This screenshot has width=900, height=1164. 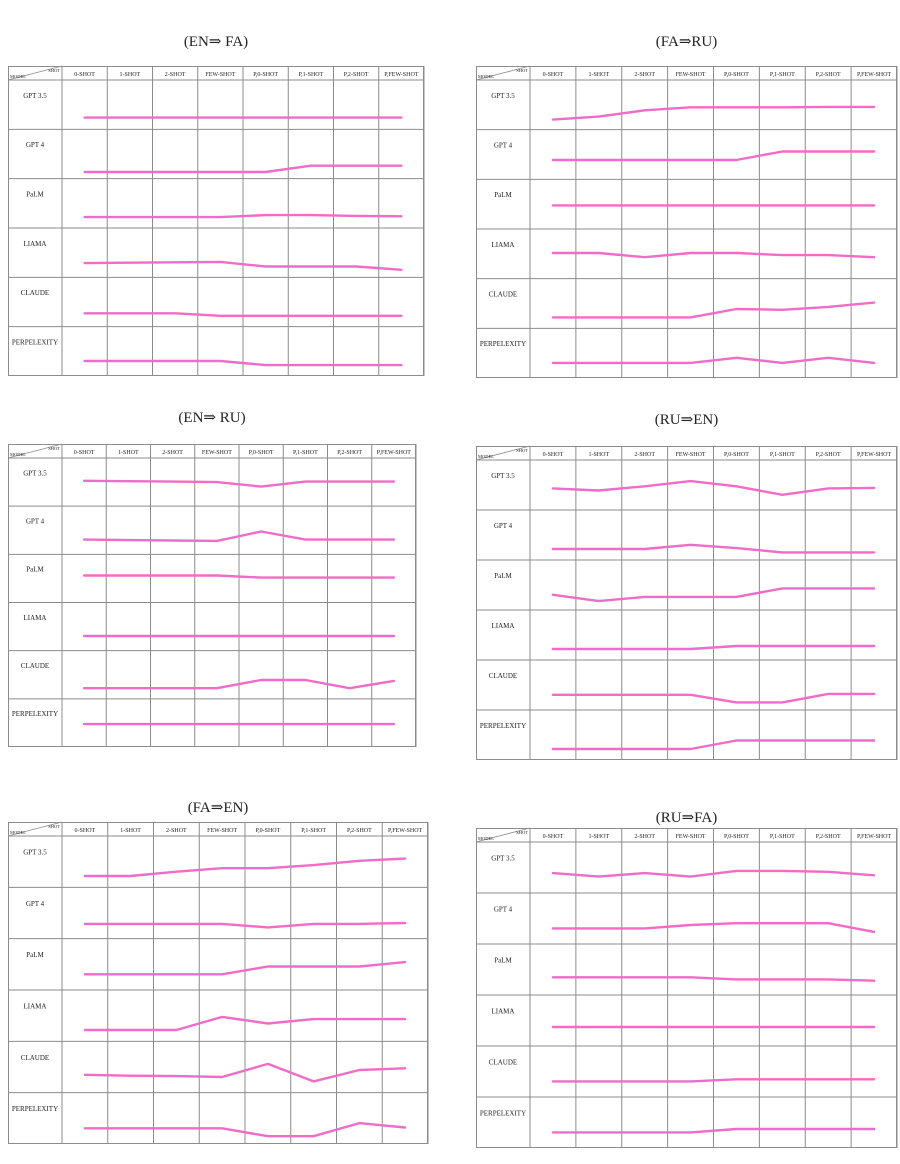 I want to click on chart-title: (RU⇒EN), so click(x=686, y=420).